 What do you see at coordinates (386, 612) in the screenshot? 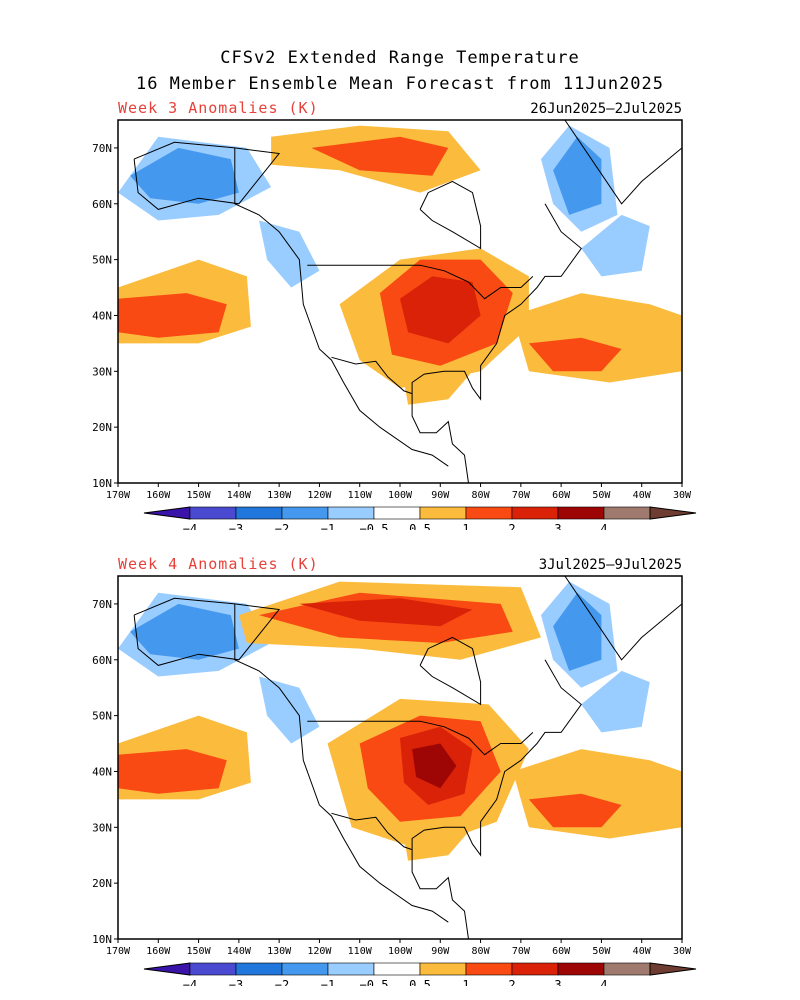
I see `canada-warm-core` at bounding box center [386, 612].